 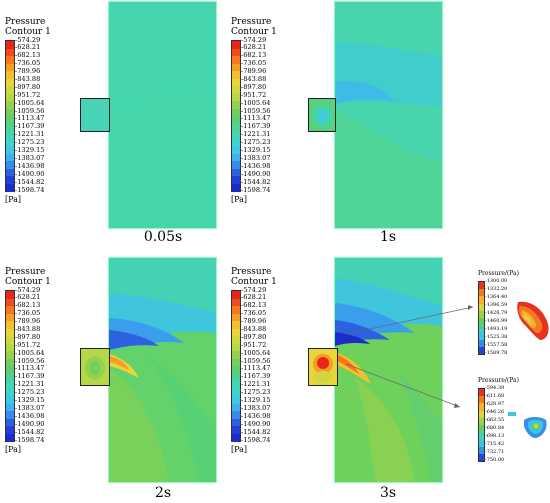 I want to click on colorbar-tick-label: -732.71, so click(x=495, y=451).